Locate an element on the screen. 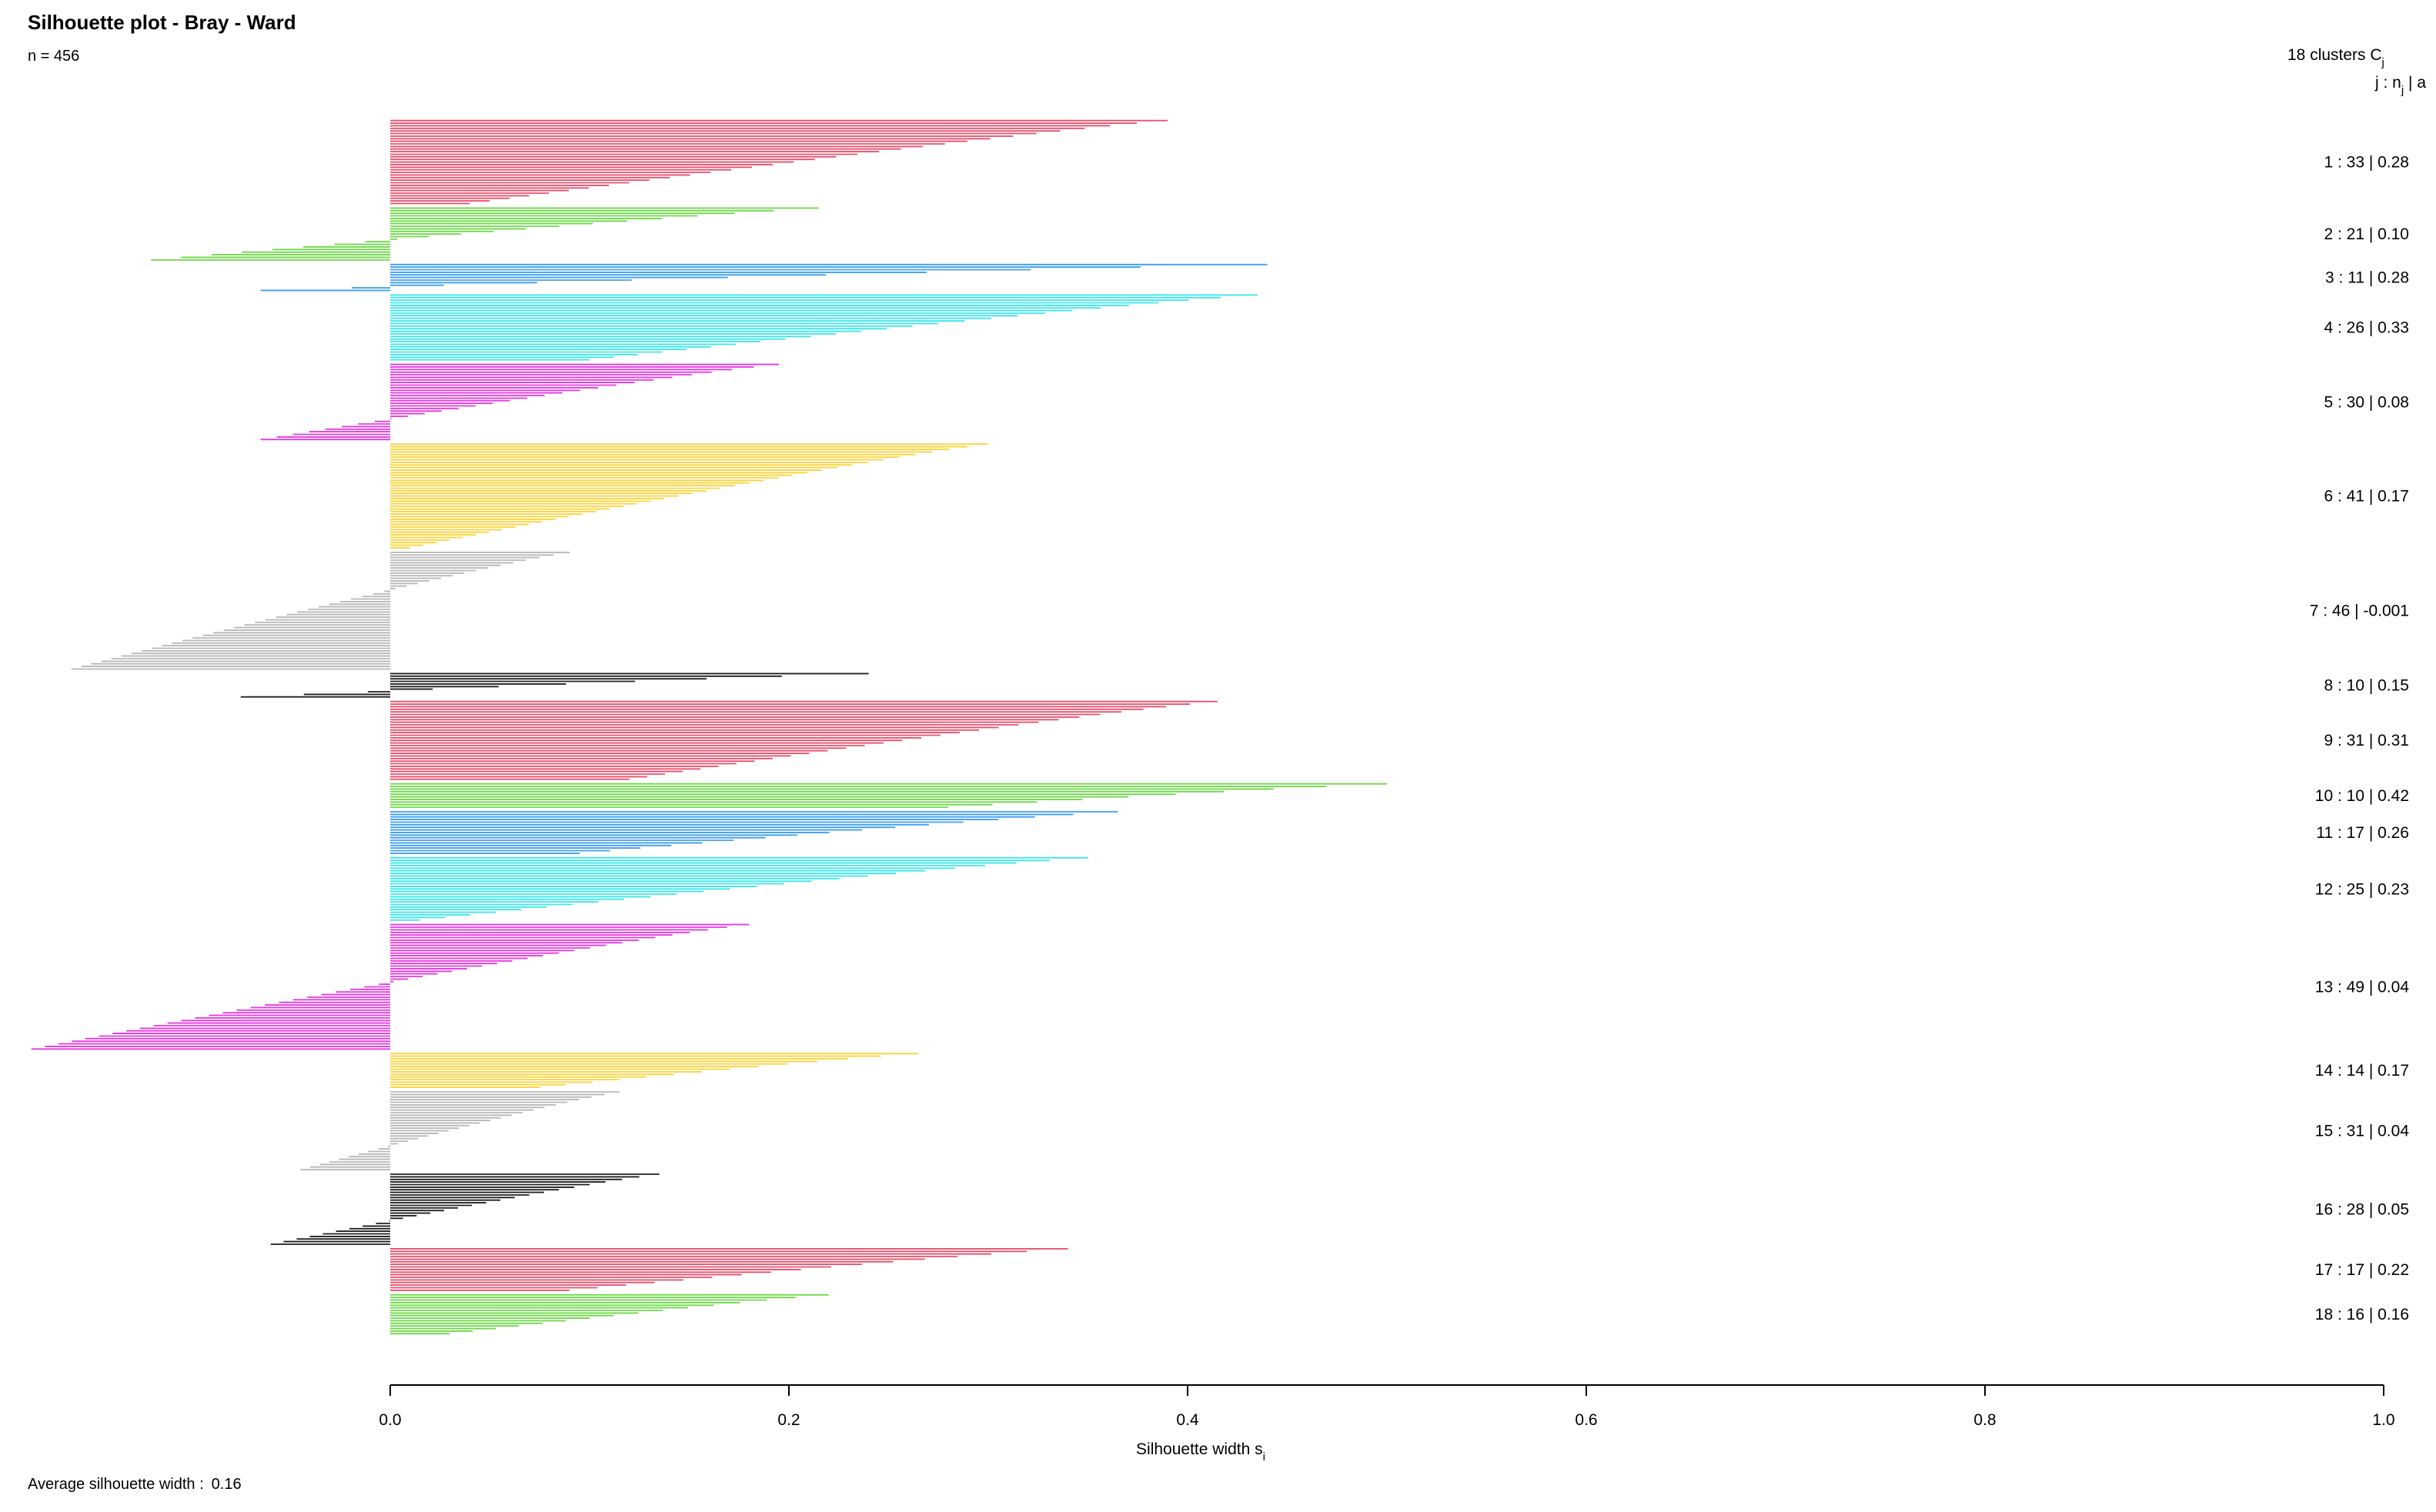 This screenshot has height=1512, width=2436. cluster-label-8: 8 : 10 | 0.15 is located at coordinates (2366, 686).